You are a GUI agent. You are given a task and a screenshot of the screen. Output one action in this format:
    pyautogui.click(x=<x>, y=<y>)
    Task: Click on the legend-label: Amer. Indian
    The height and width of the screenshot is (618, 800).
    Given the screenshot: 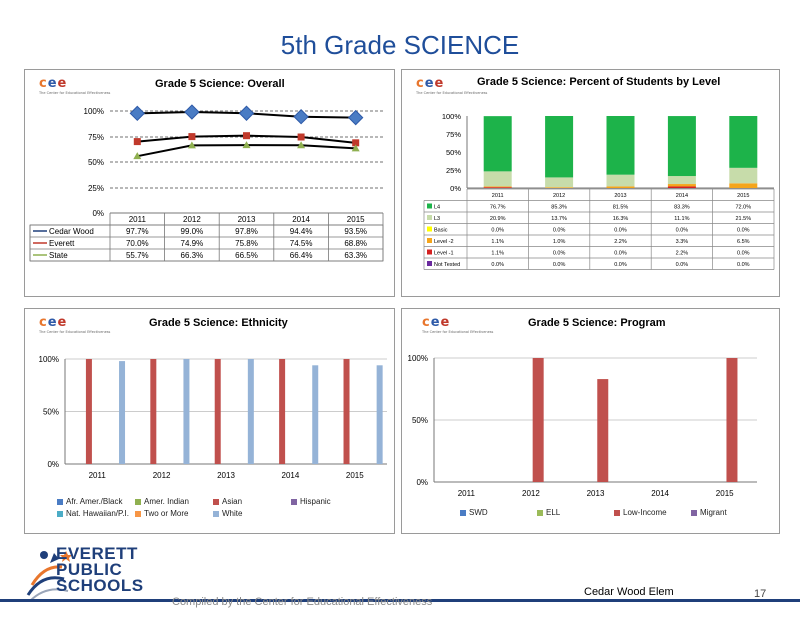 What is the action you would take?
    pyautogui.click(x=166, y=501)
    